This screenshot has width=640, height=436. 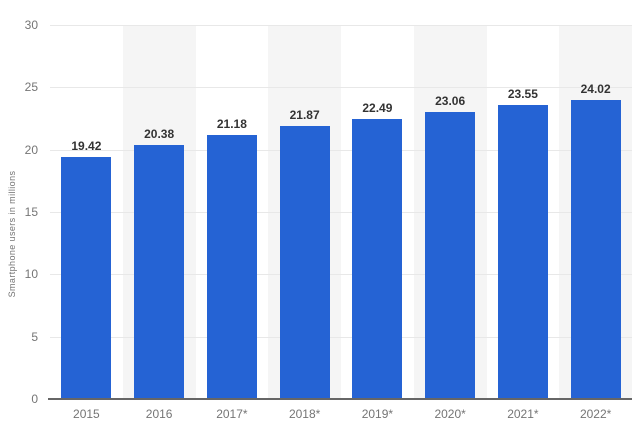 What do you see at coordinates (340, 399) in the screenshot?
I see `x-axis-line` at bounding box center [340, 399].